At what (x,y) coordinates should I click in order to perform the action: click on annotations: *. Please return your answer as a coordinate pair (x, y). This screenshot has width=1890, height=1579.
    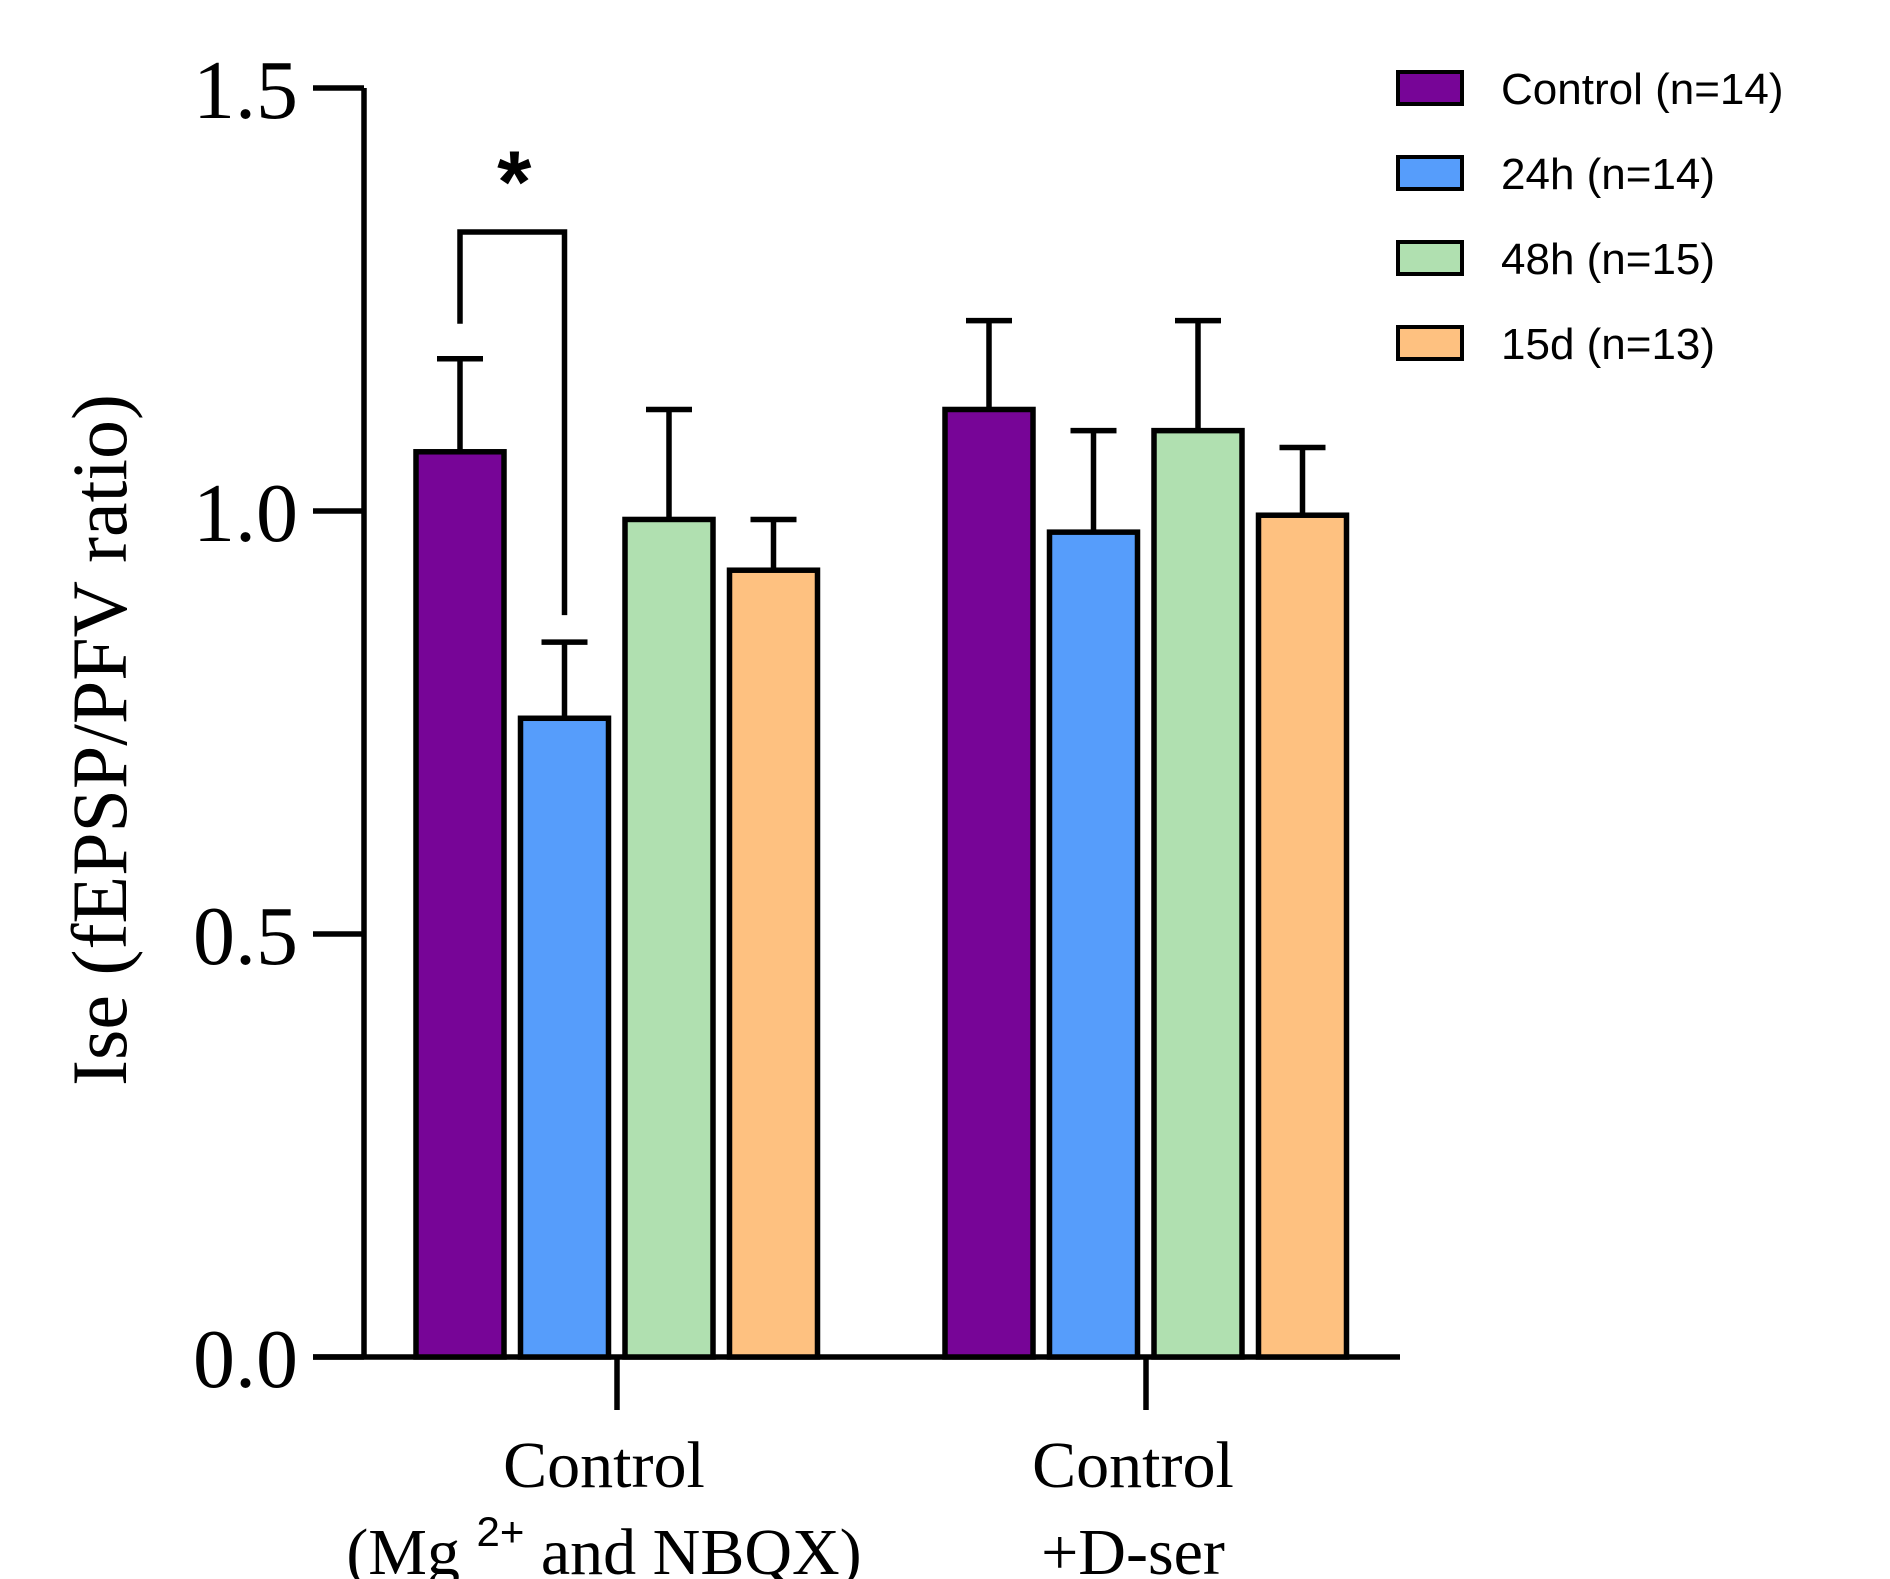
    Looking at the image, I should click on (512, 374).